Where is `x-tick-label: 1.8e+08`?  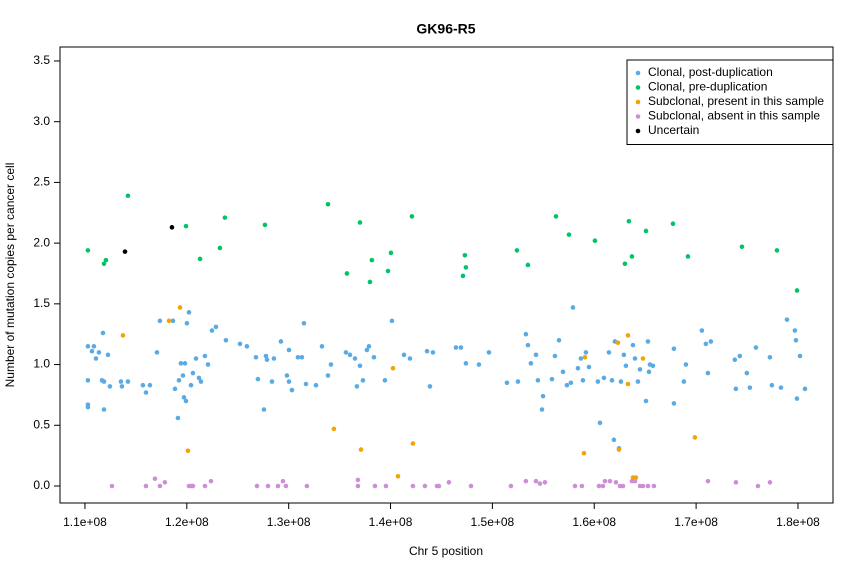
x-tick-label: 1.8e+08 is located at coordinates (798, 522).